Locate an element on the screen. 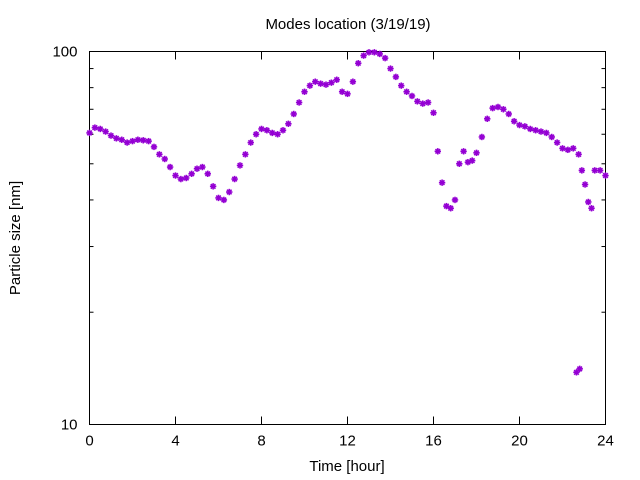 This screenshot has height=480, width=640. y-tick-label: 10 is located at coordinates (69, 425).